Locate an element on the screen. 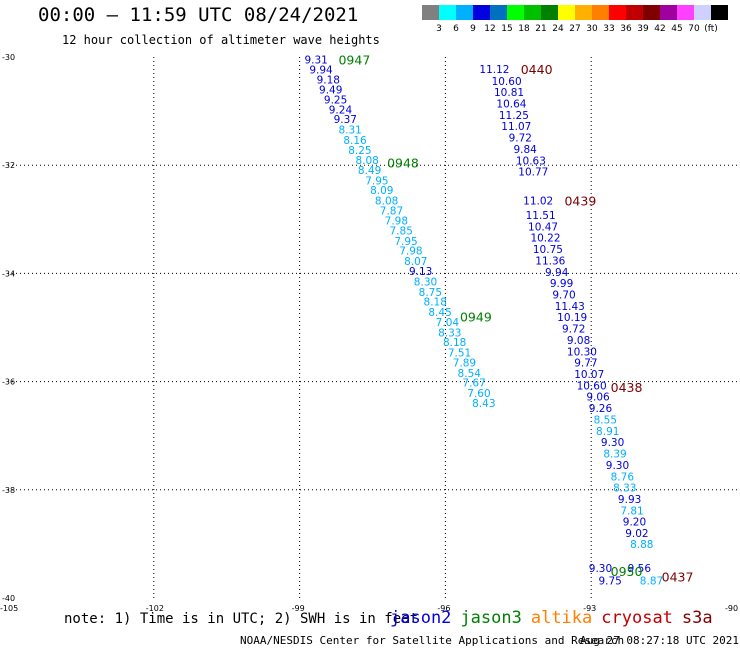 Image resolution: width=740 pixels, height=650 pixels. colorbar-label: 27 is located at coordinates (575, 29).